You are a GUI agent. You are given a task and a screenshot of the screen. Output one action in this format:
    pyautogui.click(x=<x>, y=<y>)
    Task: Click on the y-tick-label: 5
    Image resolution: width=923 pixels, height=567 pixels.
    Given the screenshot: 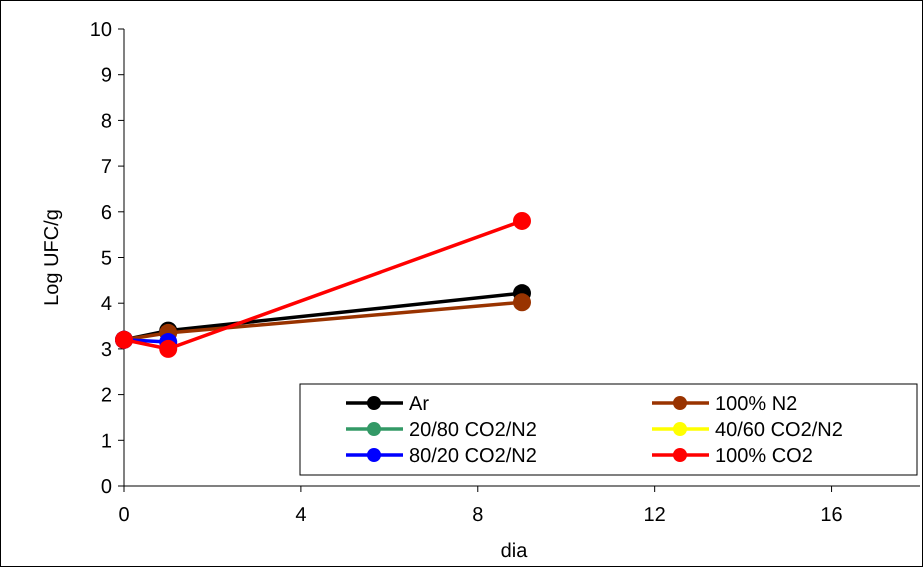 What is the action you would take?
    pyautogui.click(x=106, y=259)
    